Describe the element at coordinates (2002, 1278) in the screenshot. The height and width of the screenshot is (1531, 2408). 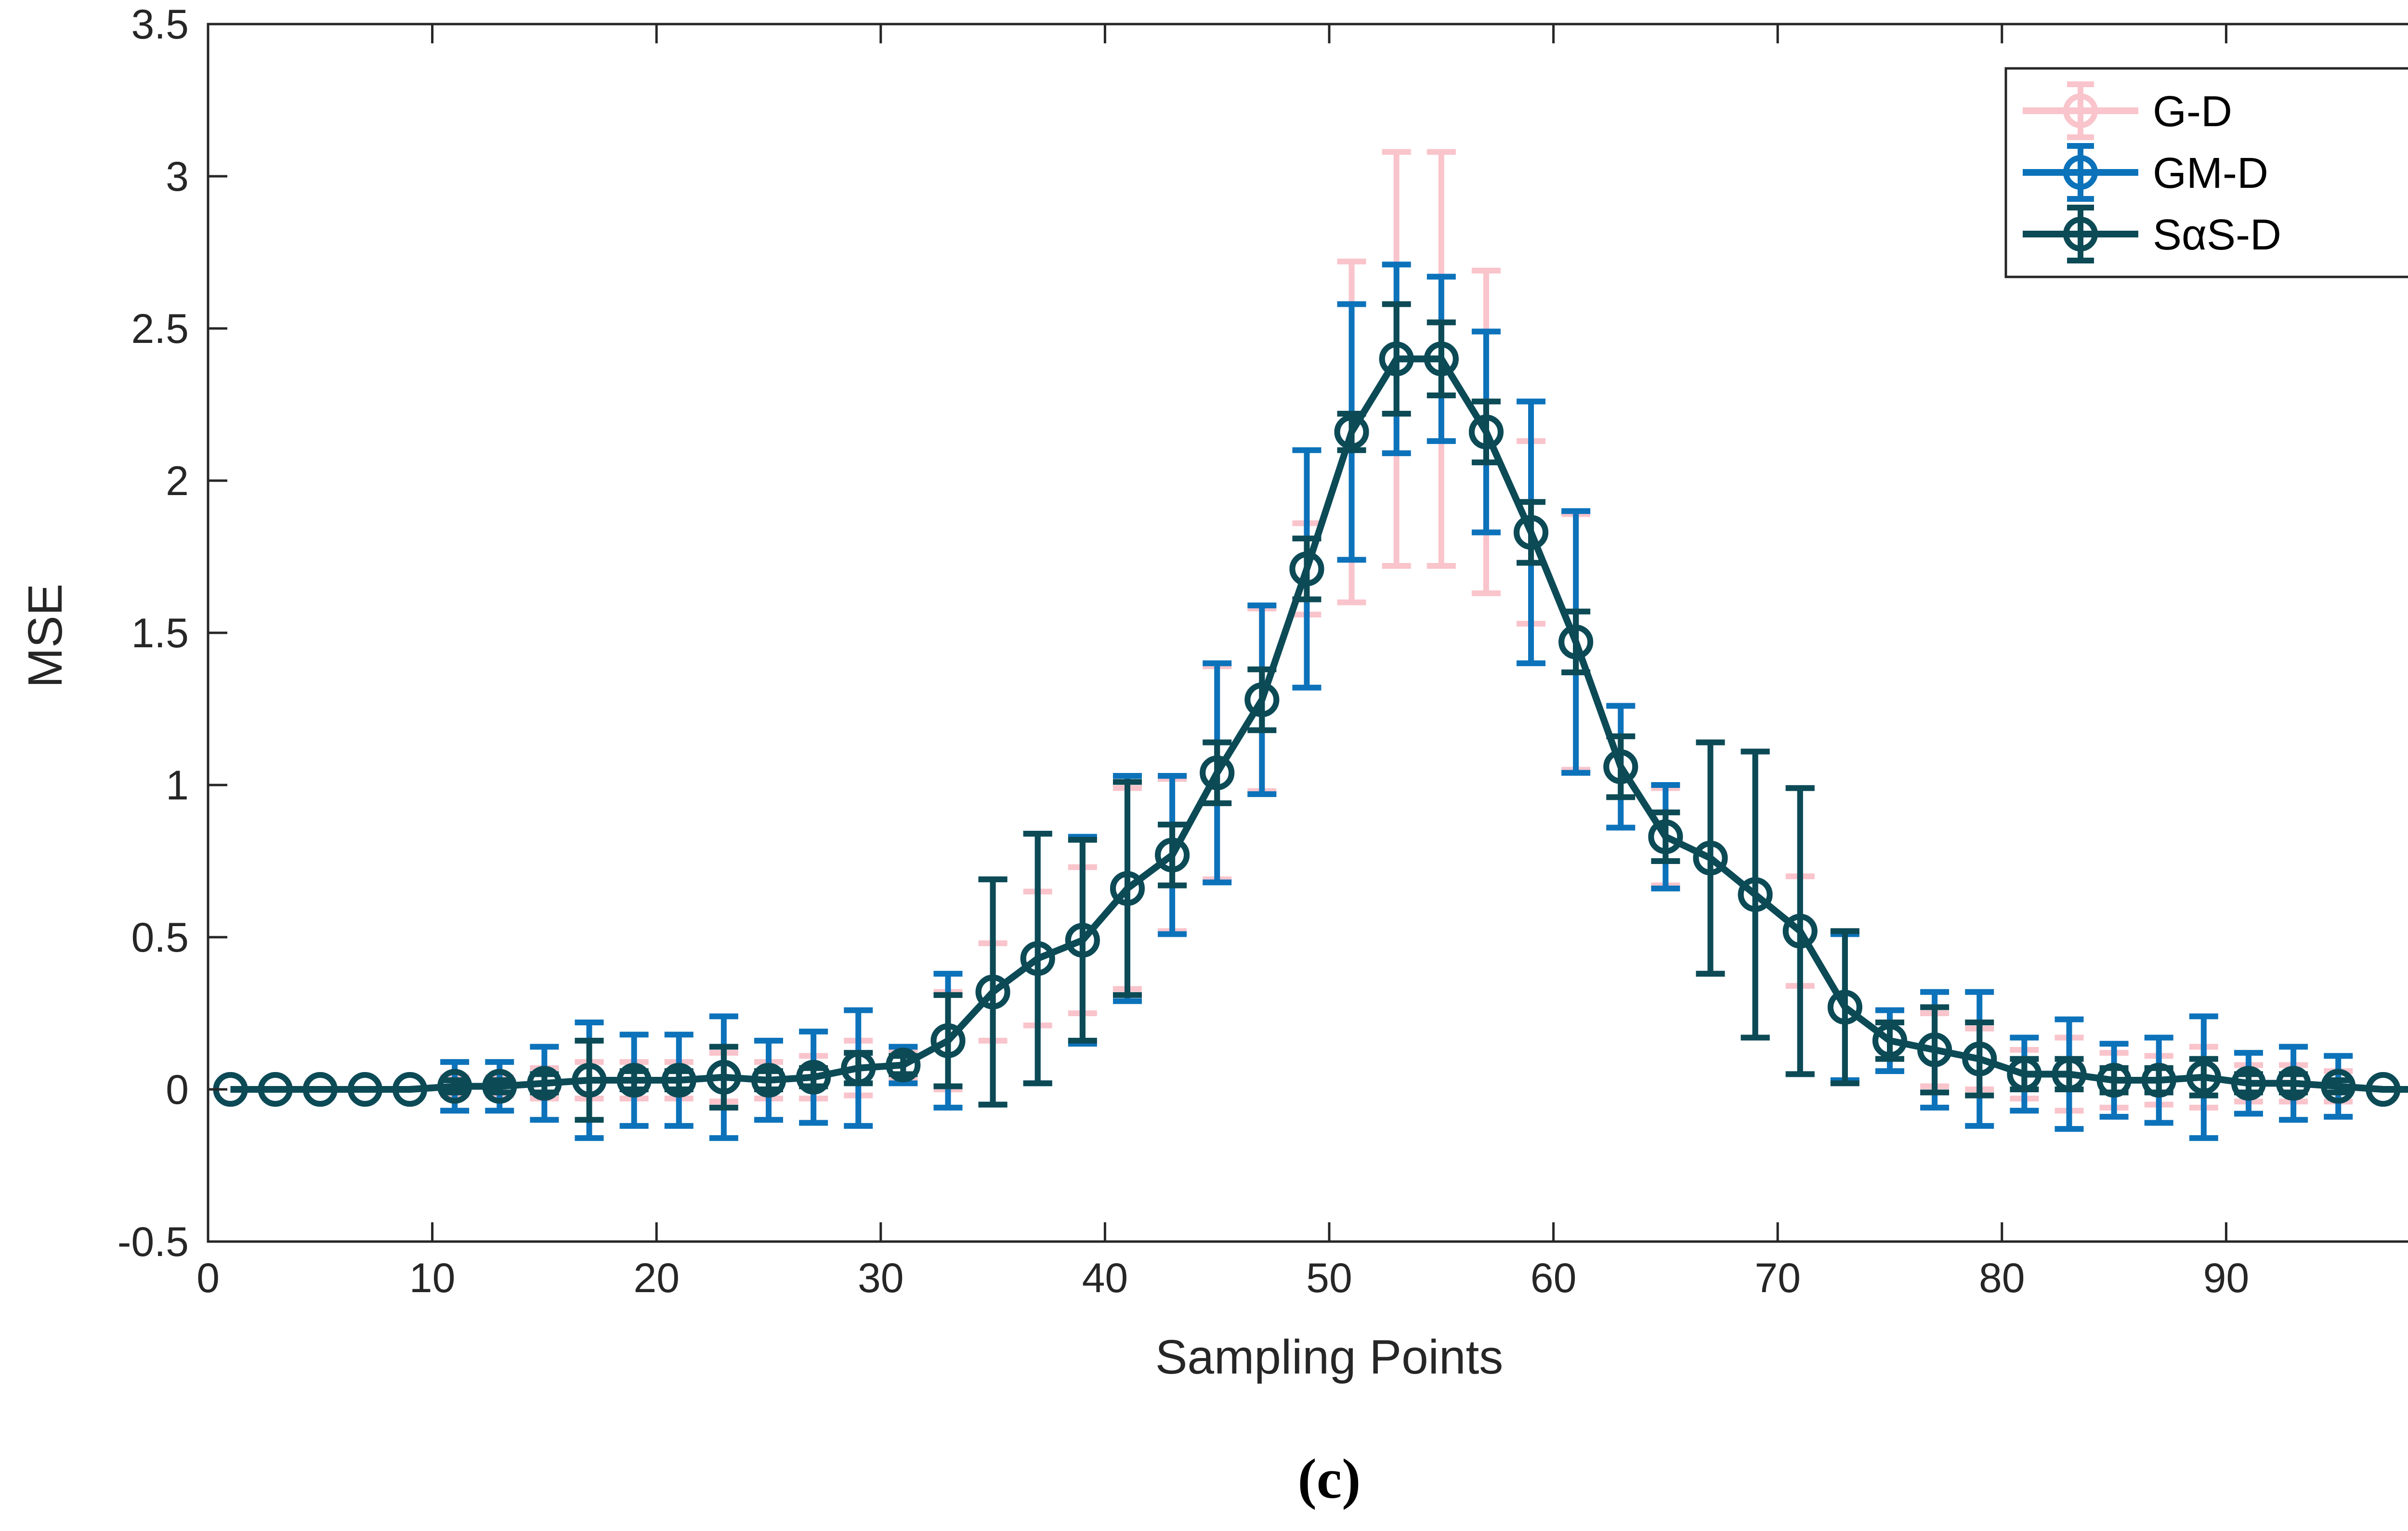
I see `x-tick-label: 80` at that location.